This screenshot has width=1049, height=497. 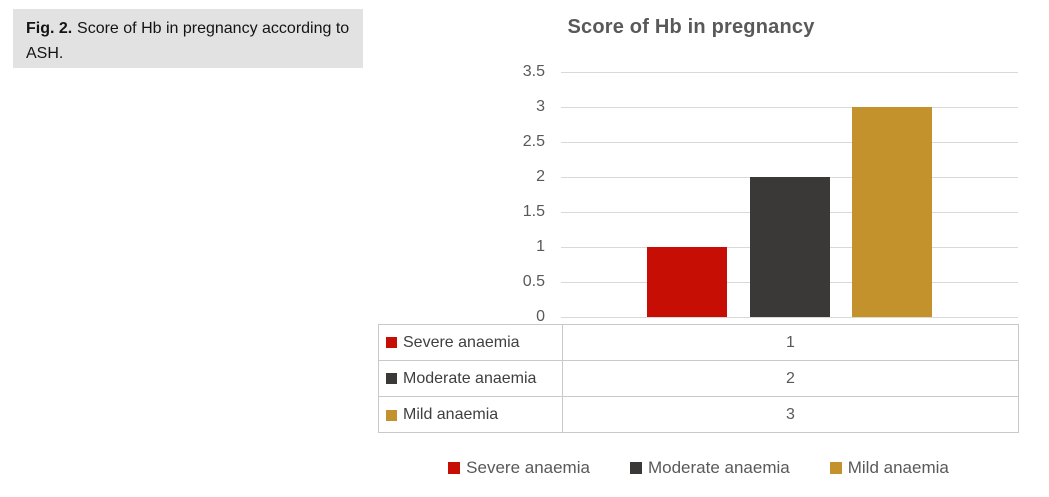 What do you see at coordinates (790, 342) in the screenshot?
I see `series-value: 1` at bounding box center [790, 342].